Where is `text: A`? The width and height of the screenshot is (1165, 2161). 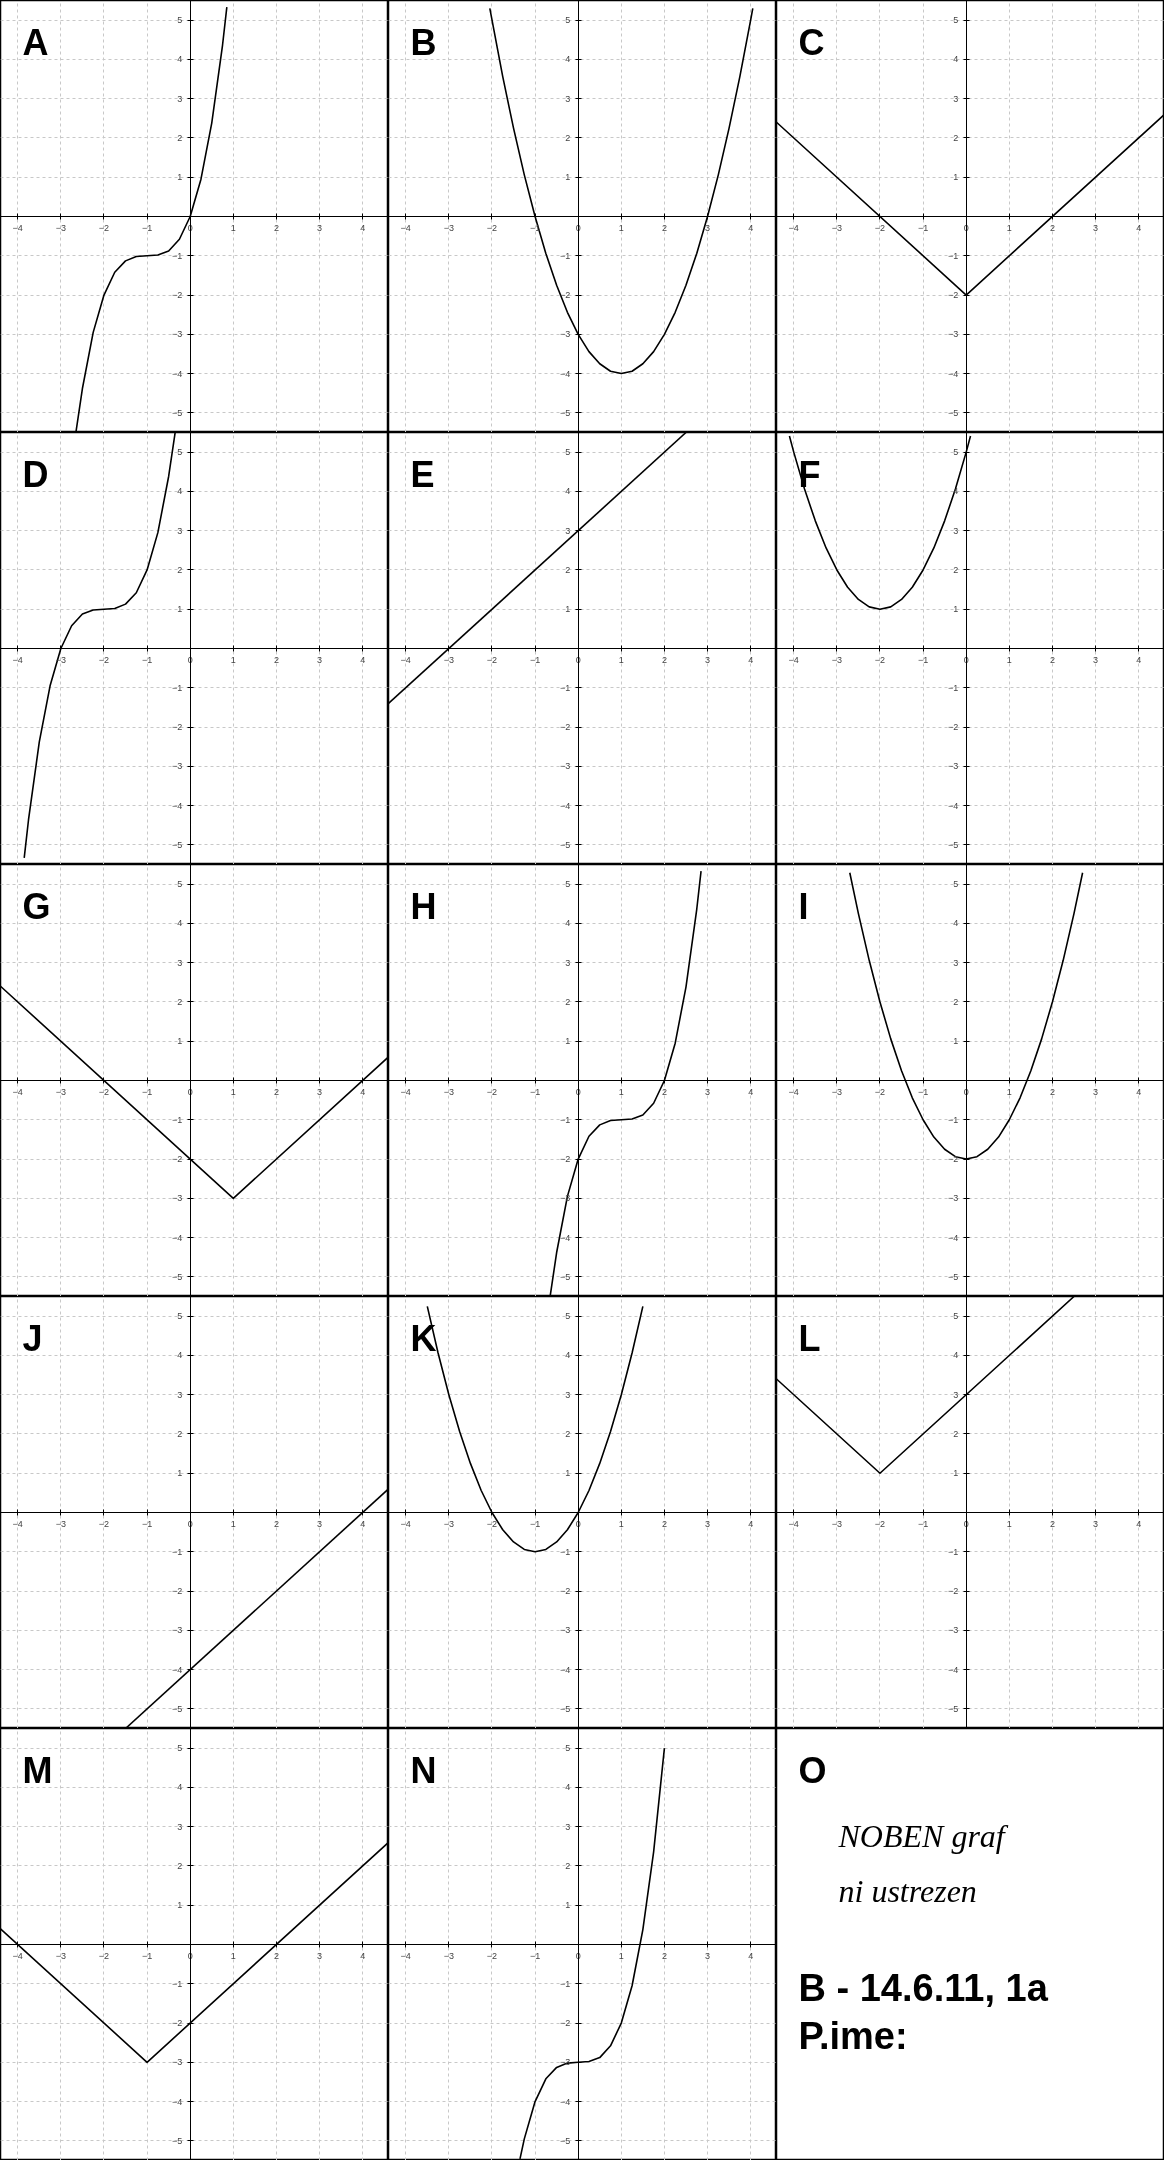
text: A is located at coordinates (35, 42).